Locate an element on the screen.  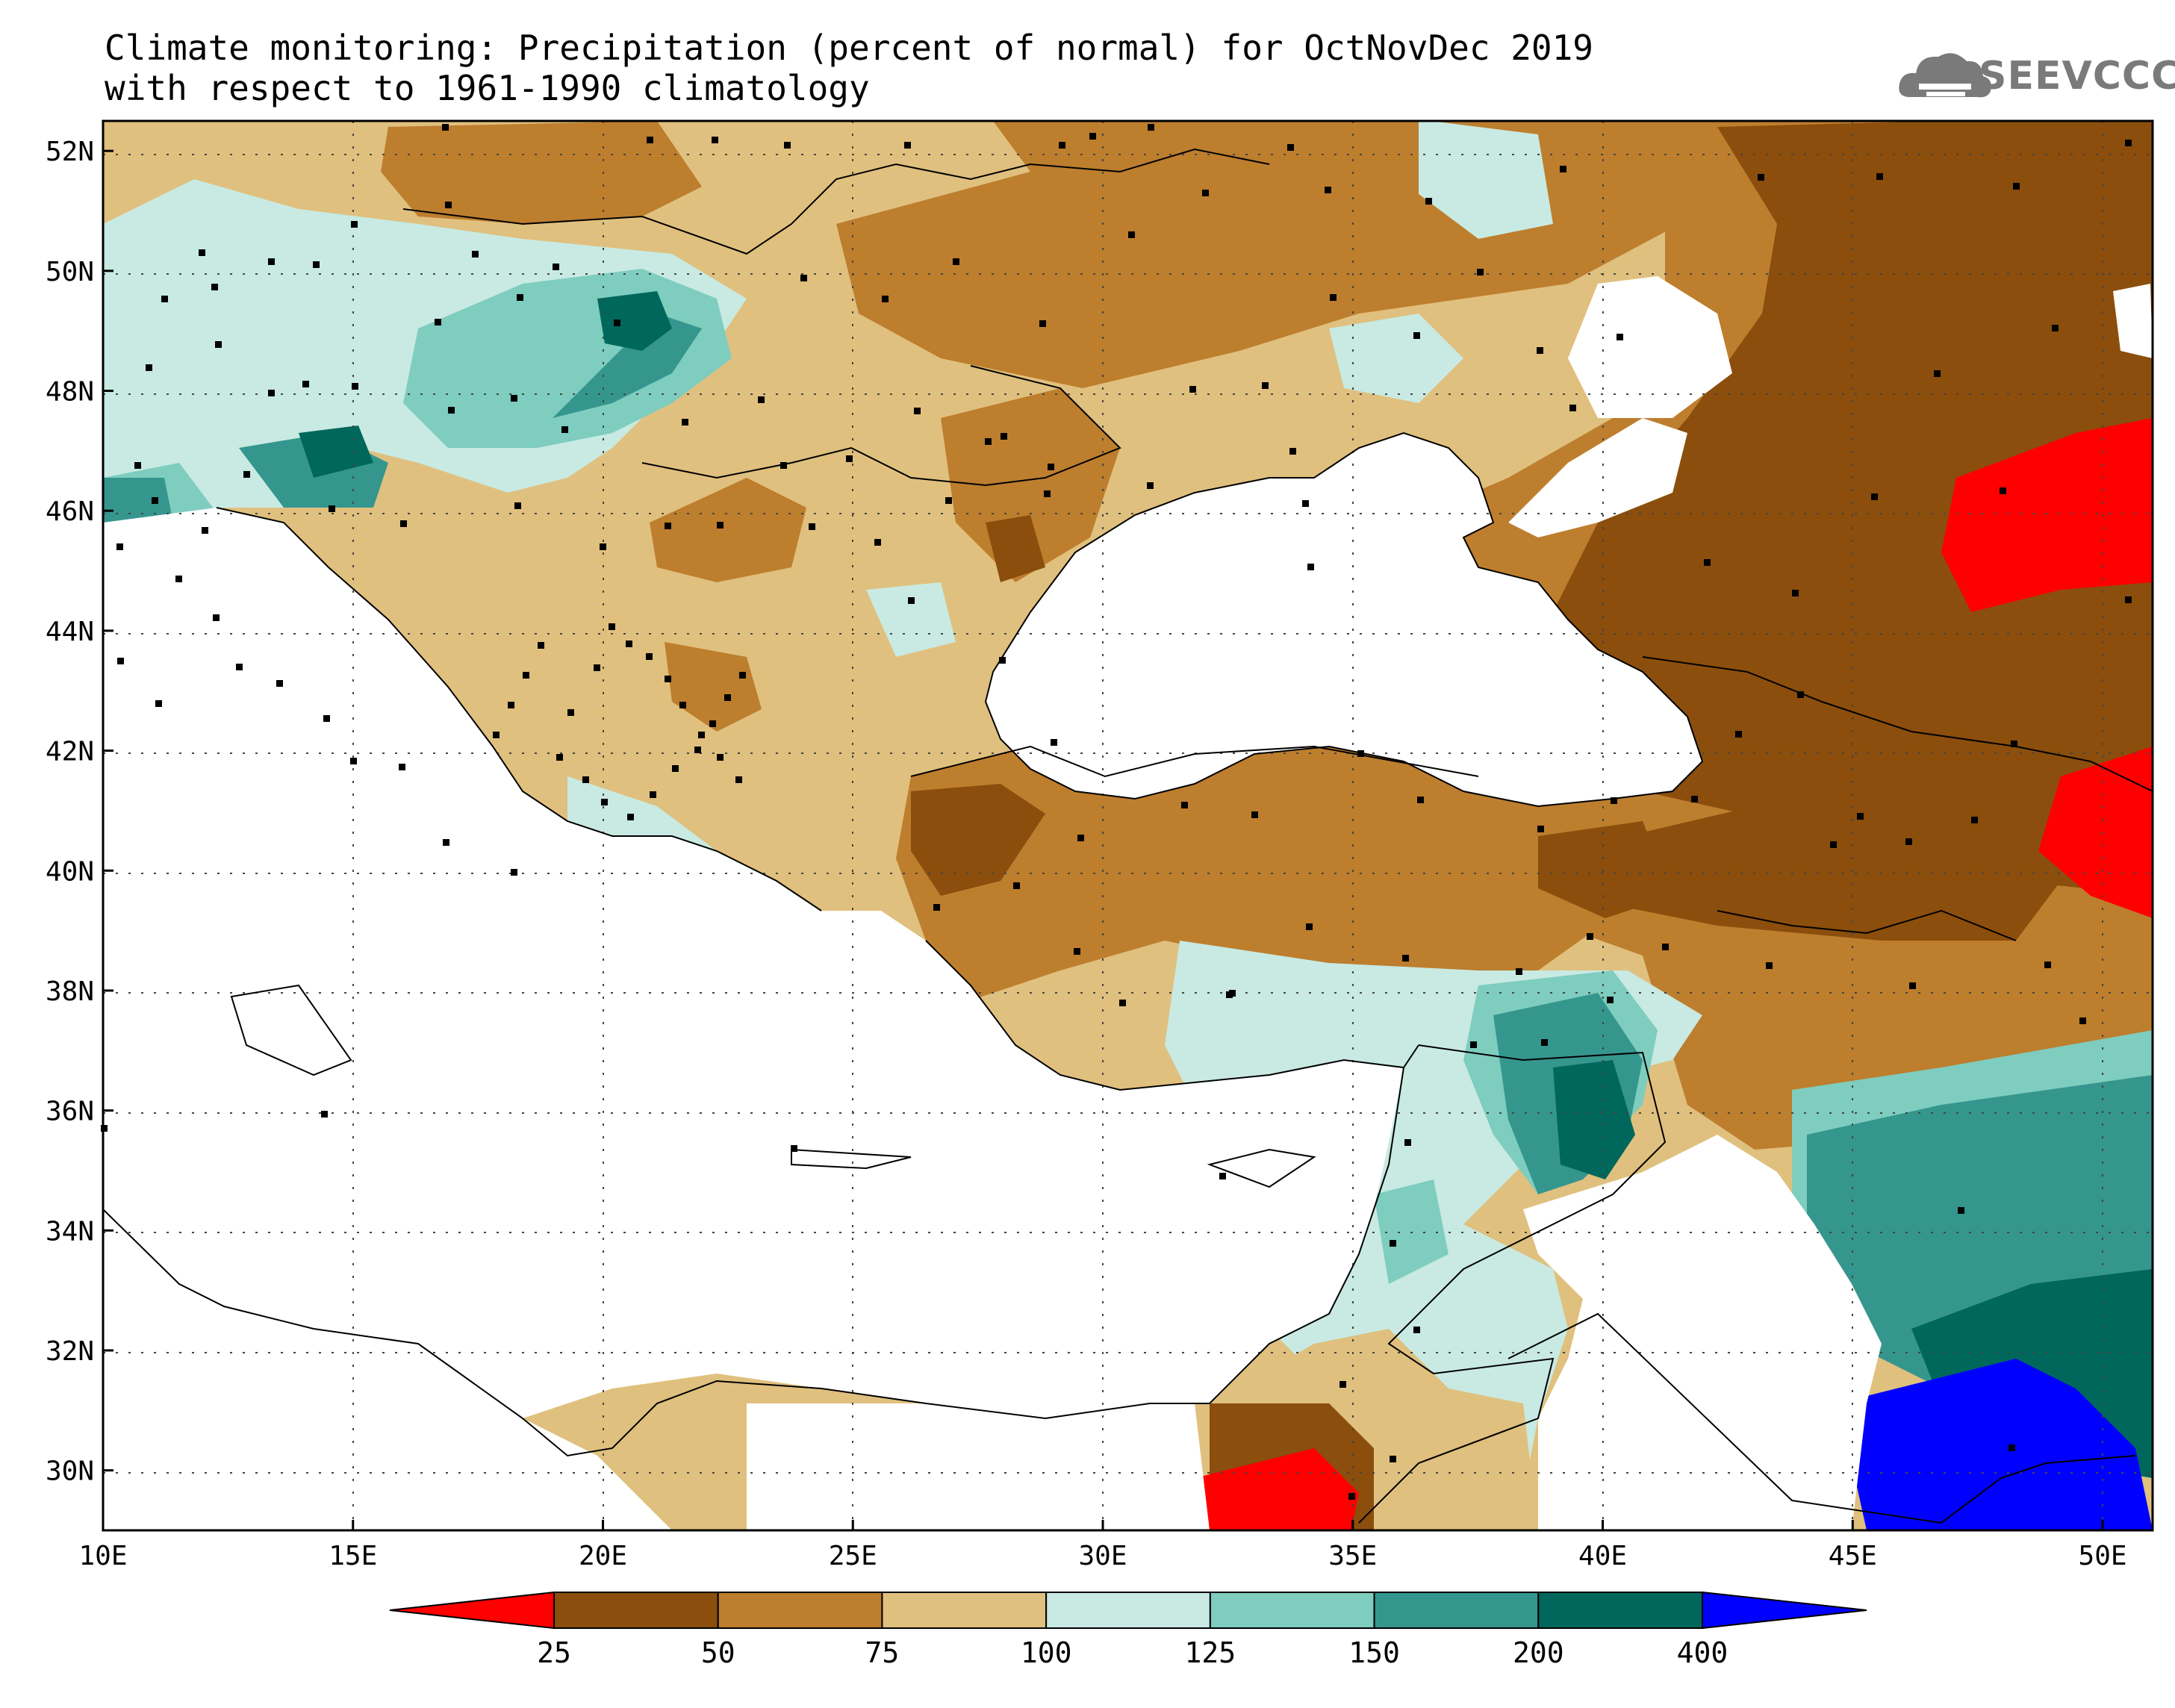
lat-tick-label: 40N is located at coordinates (70, 871).